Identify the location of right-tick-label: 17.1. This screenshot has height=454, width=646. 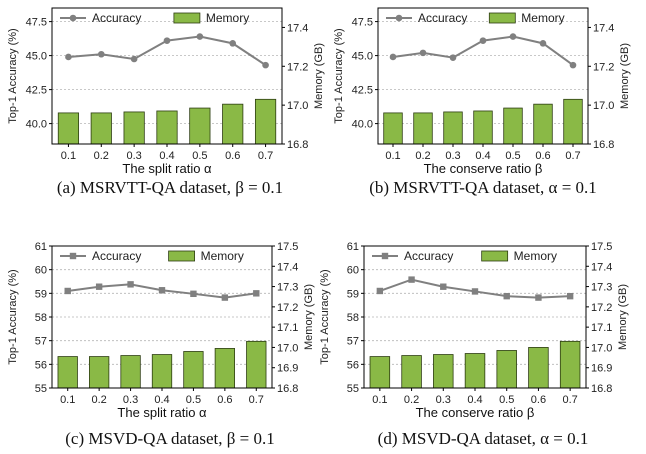
(287, 328).